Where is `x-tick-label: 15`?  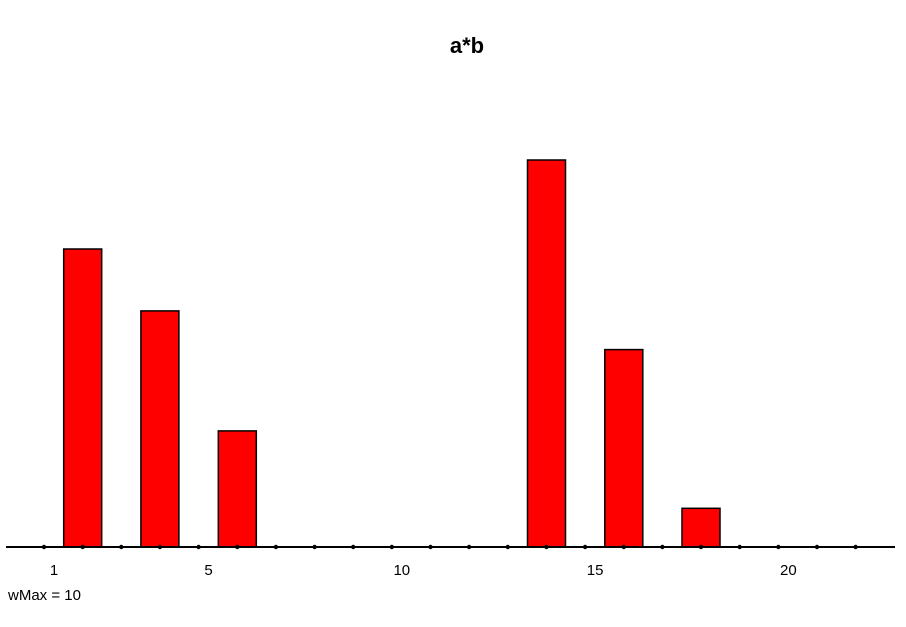 x-tick-label: 15 is located at coordinates (595, 570).